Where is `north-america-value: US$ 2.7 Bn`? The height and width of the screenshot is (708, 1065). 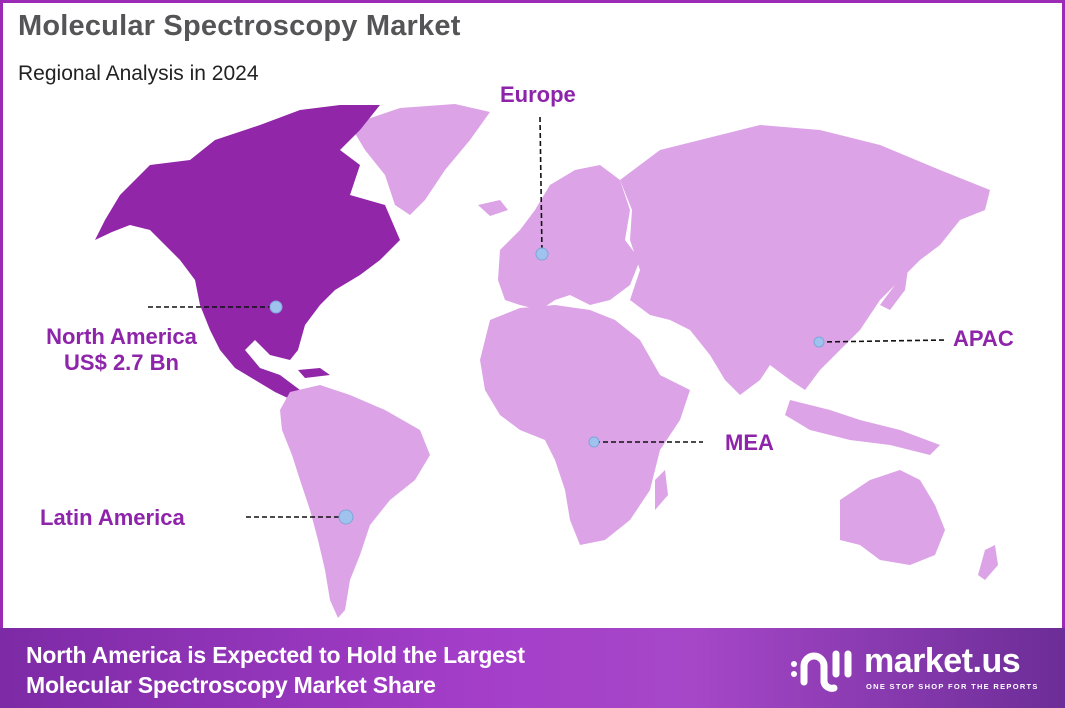 north-america-value: US$ 2.7 Bn is located at coordinates (121, 363).